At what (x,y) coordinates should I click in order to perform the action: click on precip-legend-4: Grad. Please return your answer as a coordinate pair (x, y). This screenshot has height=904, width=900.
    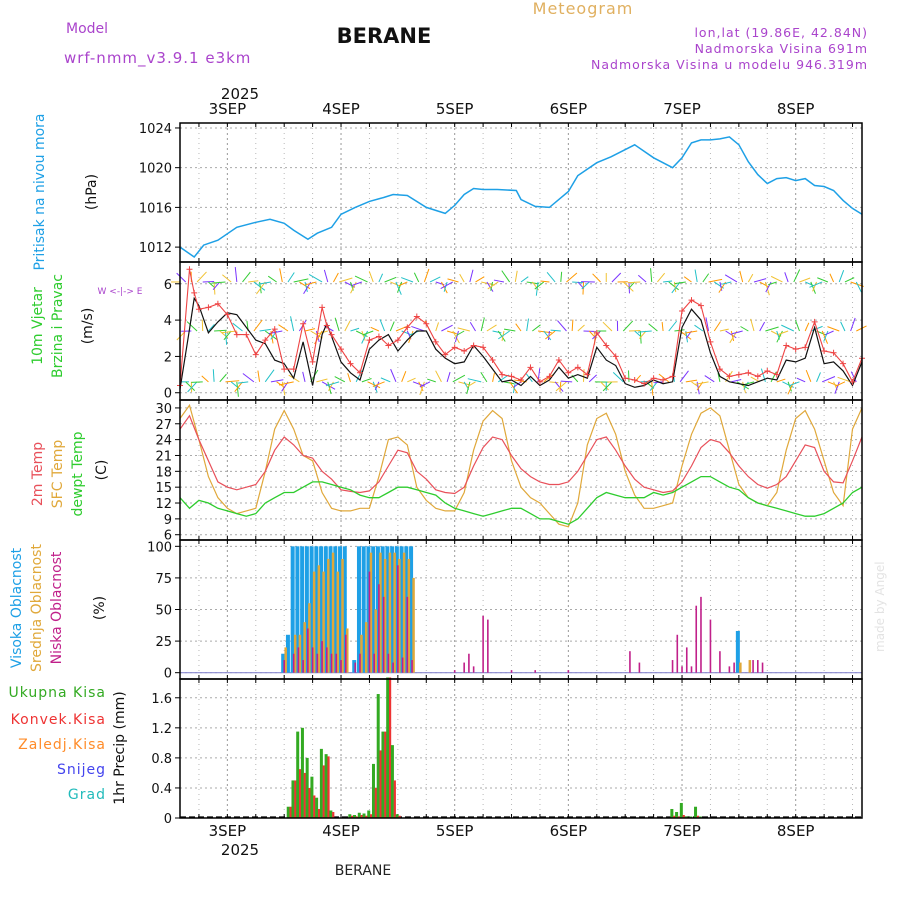
    Looking at the image, I should click on (87, 795).